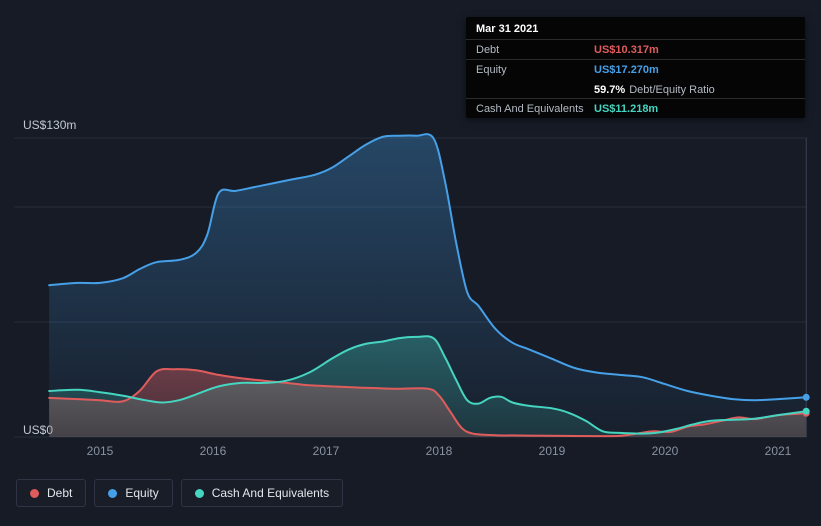 This screenshot has height=526, width=821. Describe the element at coordinates (50, 125) in the screenshot. I see `y-axis-max-label: US$130m` at that location.